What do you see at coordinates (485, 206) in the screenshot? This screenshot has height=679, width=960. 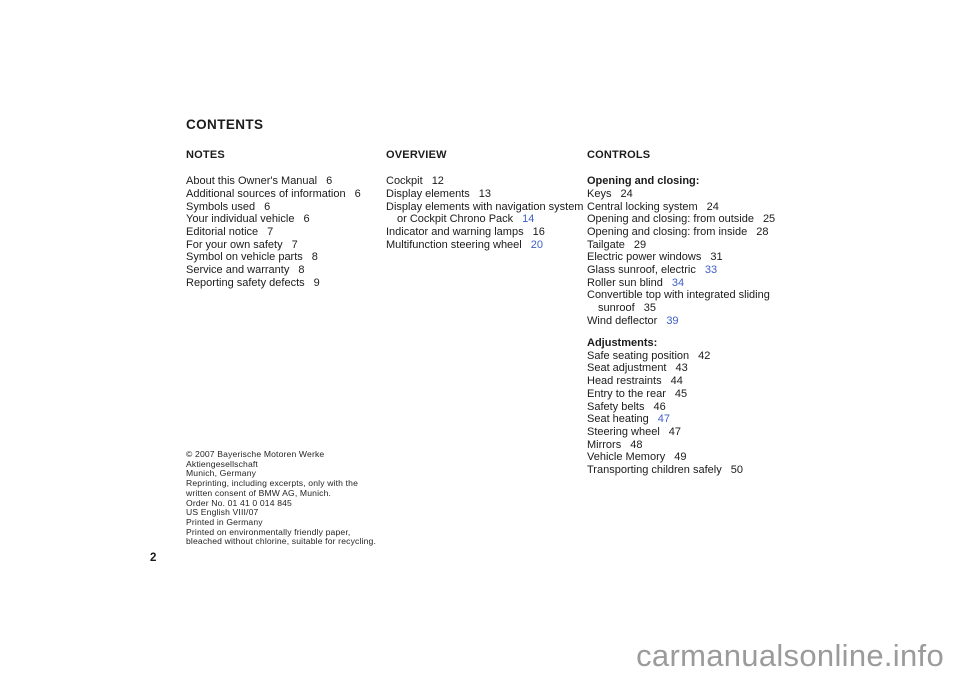 I see `toc-entry-text: Display elements with navigation system` at bounding box center [485, 206].